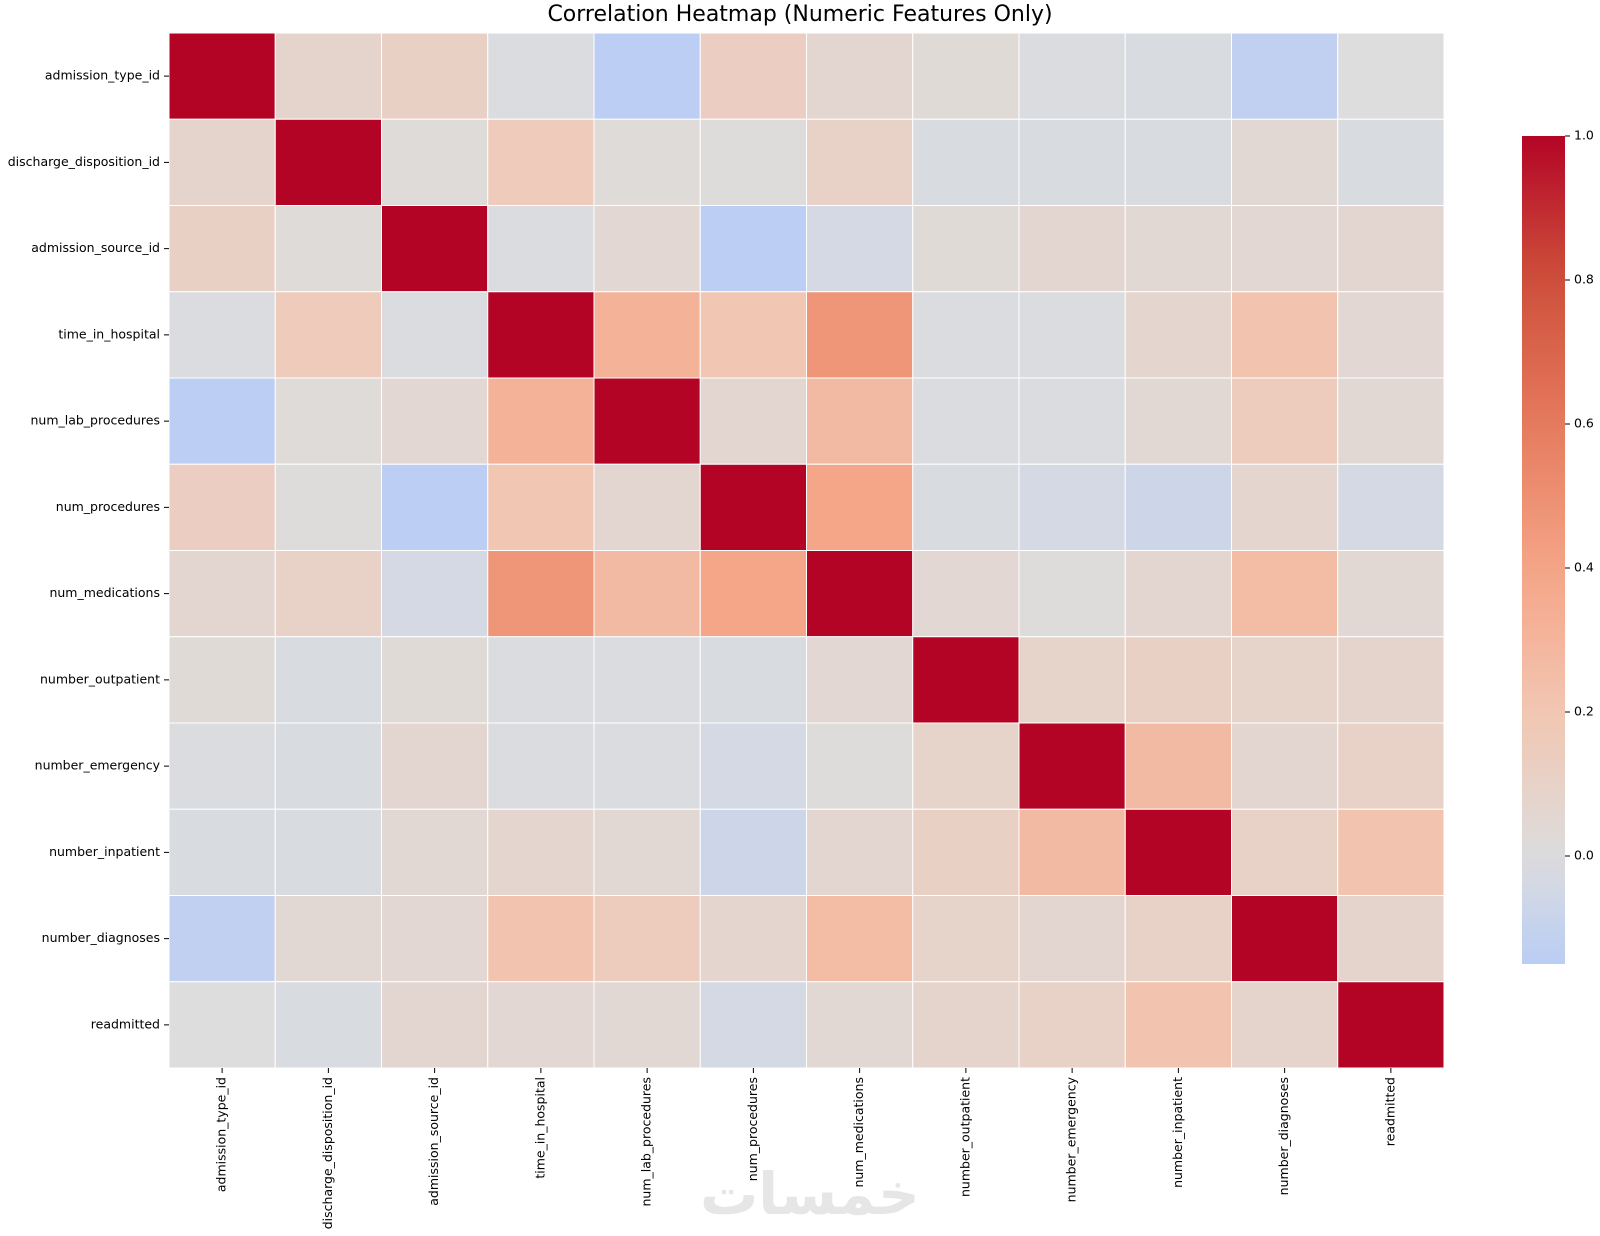  I want to click on colorbar-tick-label: 1.0, so click(1584, 135).